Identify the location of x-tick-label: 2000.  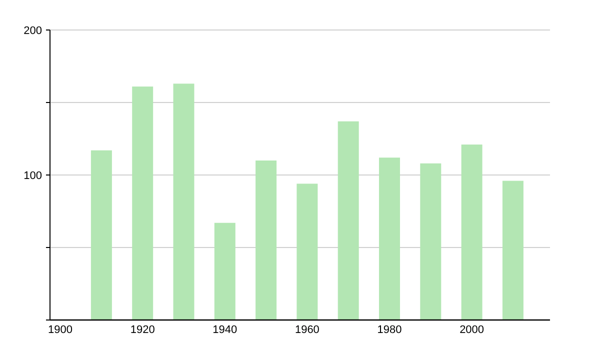
(472, 330).